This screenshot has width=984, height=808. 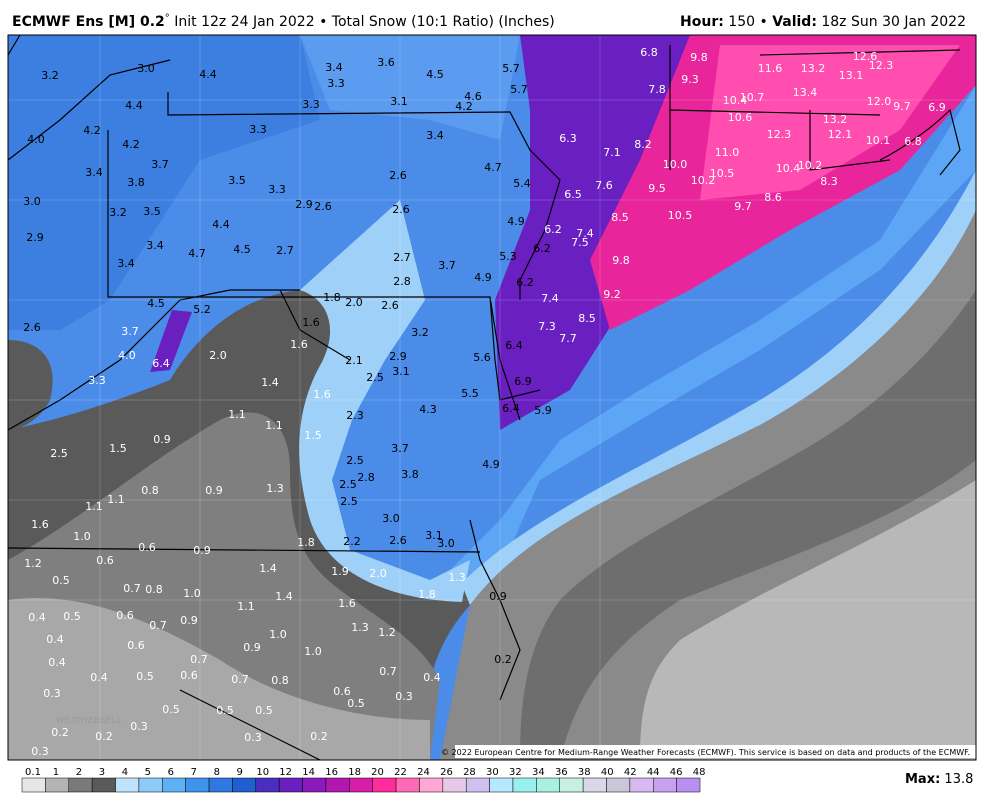 I want to click on valid-label: Valid:, so click(x=794, y=22).